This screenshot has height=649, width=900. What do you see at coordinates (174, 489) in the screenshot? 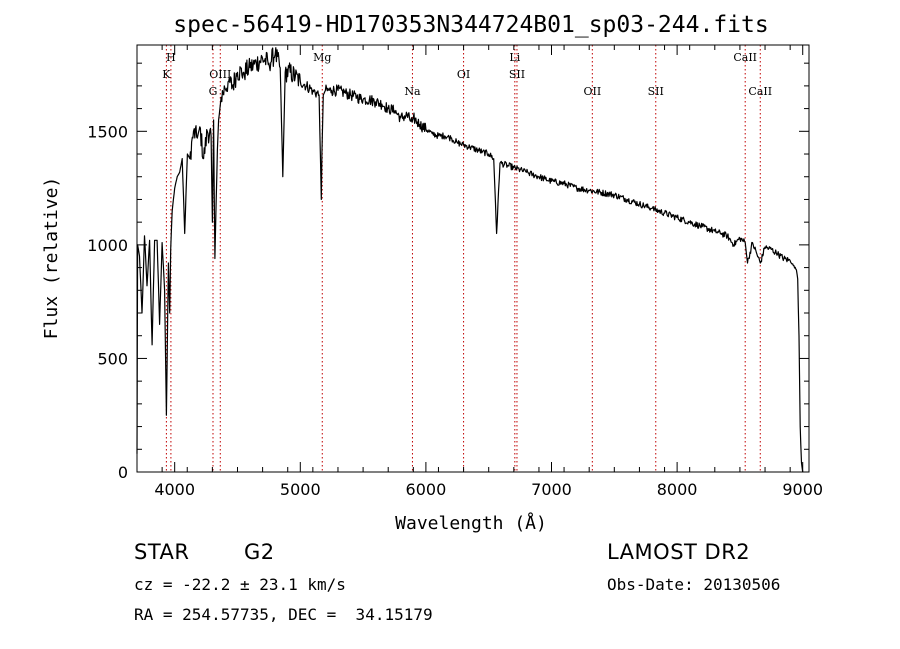
I see `x-tick-label: 4000` at bounding box center [174, 489].